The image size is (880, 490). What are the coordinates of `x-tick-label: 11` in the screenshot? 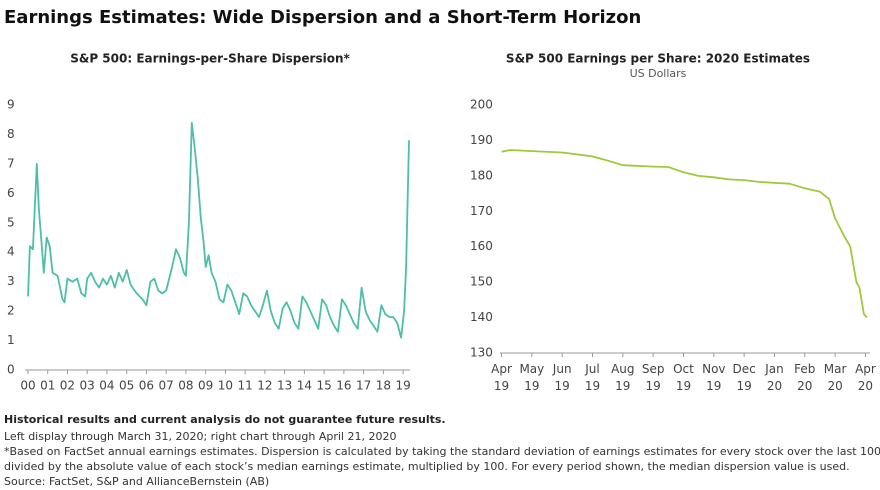 It's located at (245, 386).